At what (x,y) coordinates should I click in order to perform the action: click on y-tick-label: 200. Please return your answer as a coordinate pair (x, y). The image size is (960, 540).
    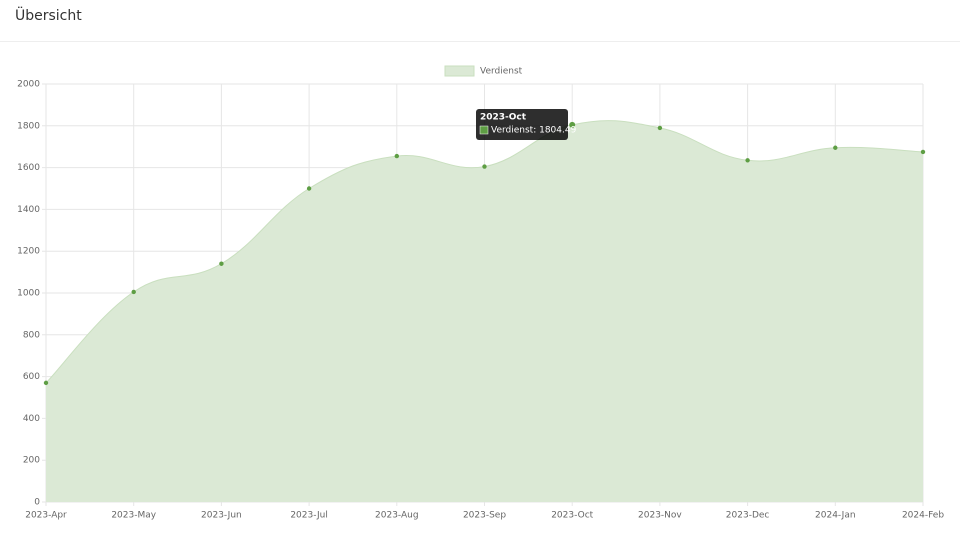
    Looking at the image, I should click on (31, 461).